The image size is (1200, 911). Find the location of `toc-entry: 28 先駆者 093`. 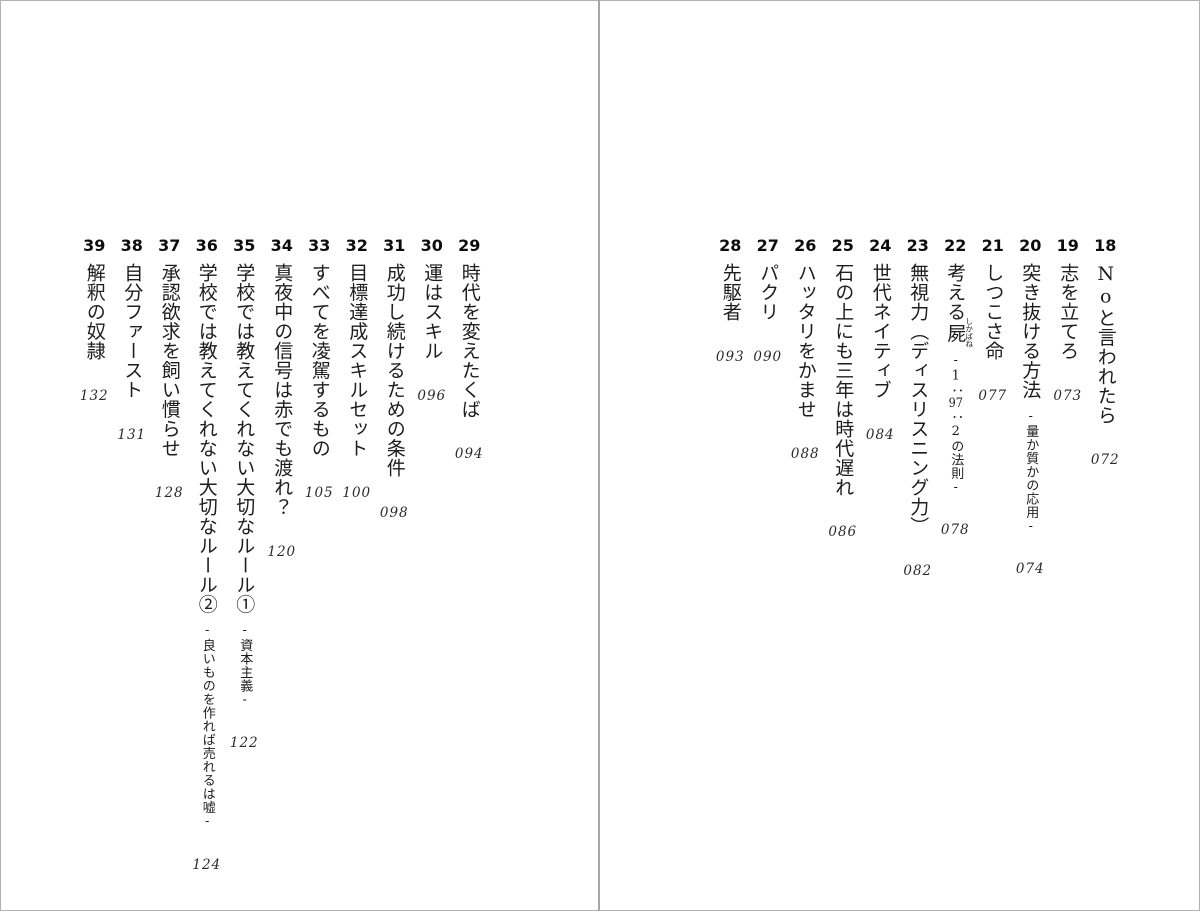

toc-entry: 28 先駆者 093 is located at coordinates (731, 407).